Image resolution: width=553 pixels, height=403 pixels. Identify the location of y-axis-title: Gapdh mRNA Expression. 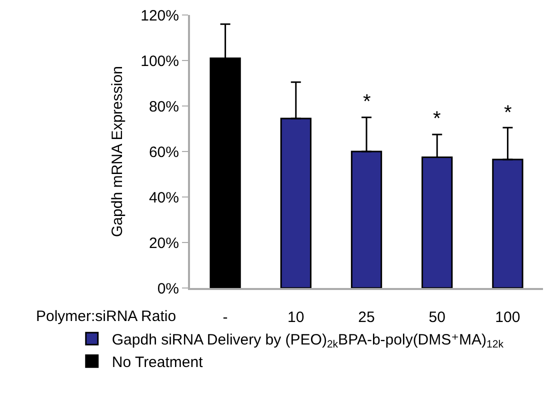
(117, 151).